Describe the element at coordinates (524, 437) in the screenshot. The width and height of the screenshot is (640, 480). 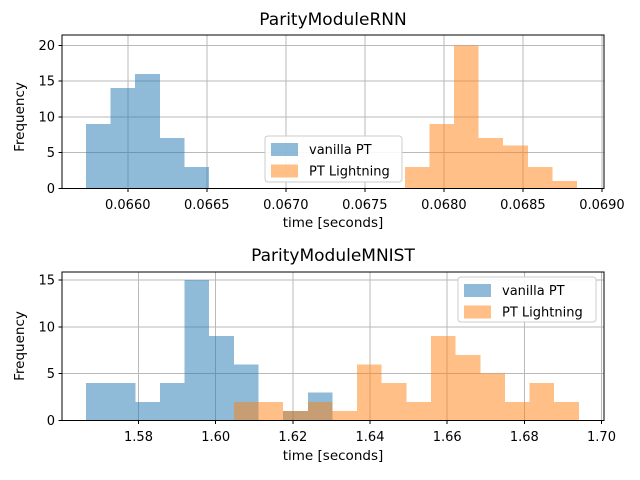
I see `x-tick-label: 1.68` at that location.